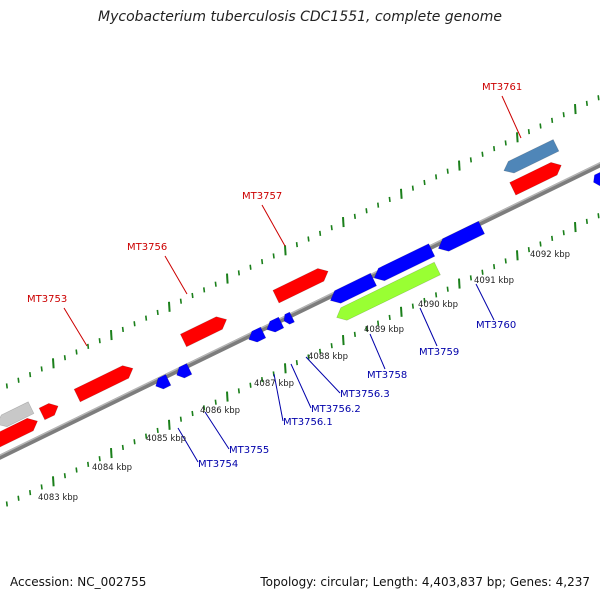 The height and width of the screenshot is (600, 600). What do you see at coordinates (439, 352) in the screenshot?
I see `gene-label: MT3759` at bounding box center [439, 352].